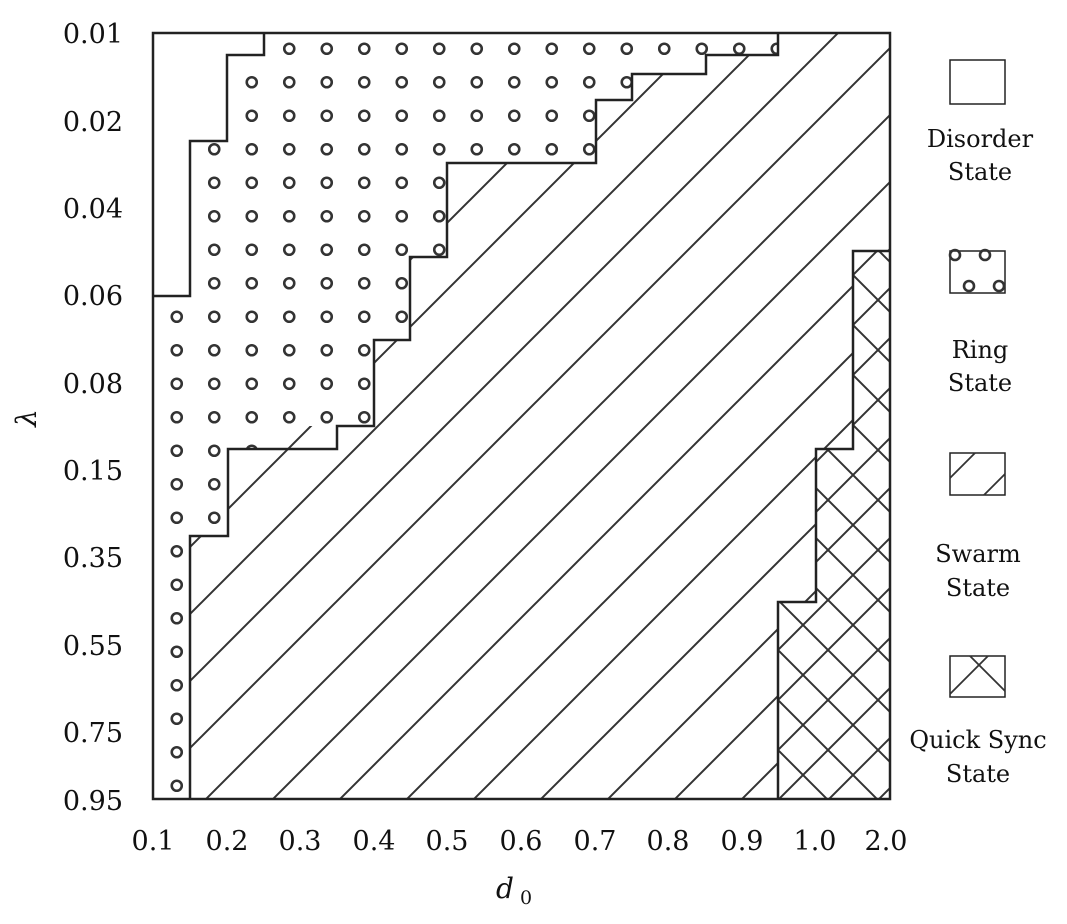 The image size is (1067, 924). I want to click on x-axis-title-base: d, so click(505, 888).